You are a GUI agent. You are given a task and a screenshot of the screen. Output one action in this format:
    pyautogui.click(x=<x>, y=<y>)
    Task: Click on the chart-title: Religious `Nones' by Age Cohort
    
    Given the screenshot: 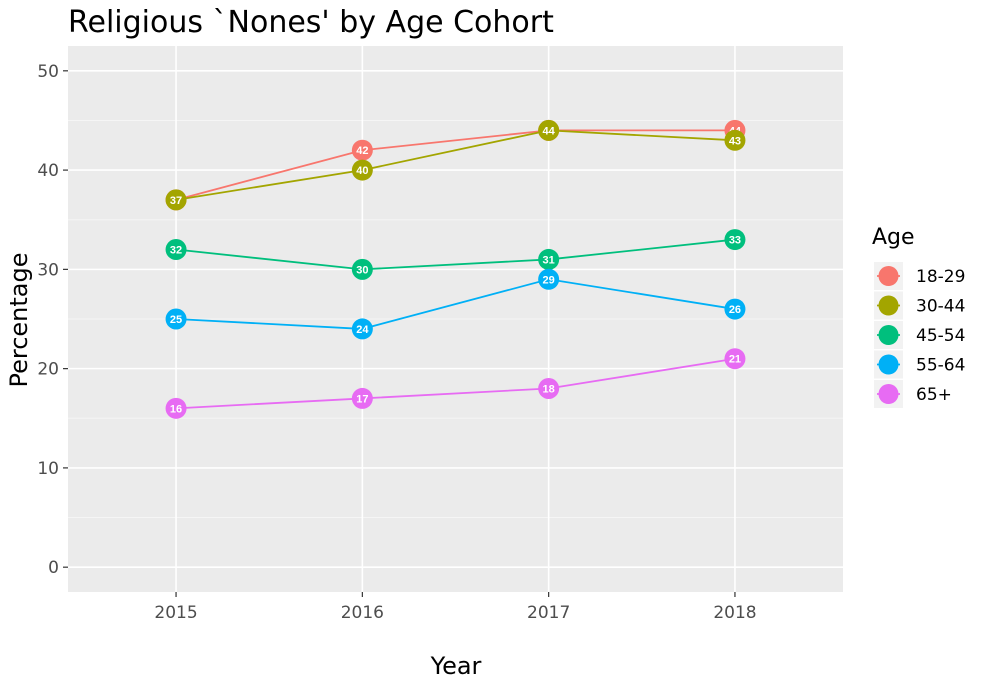 What is the action you would take?
    pyautogui.click(x=311, y=22)
    